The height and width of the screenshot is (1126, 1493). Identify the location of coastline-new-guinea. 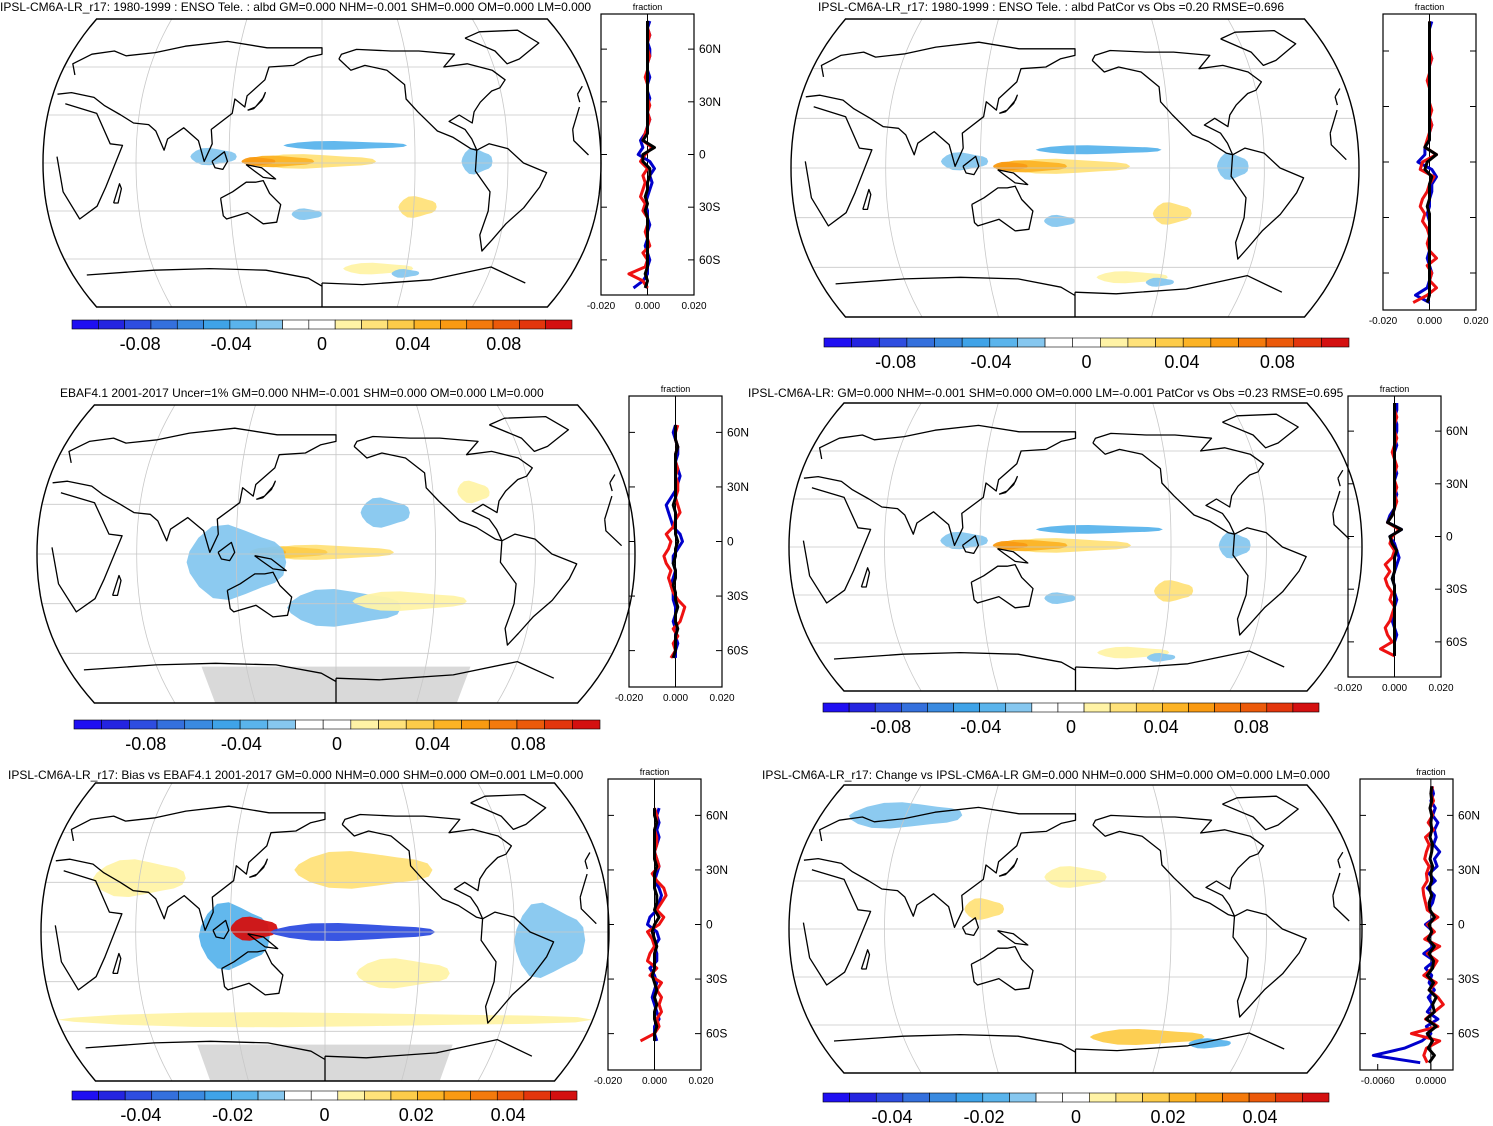
(263, 941).